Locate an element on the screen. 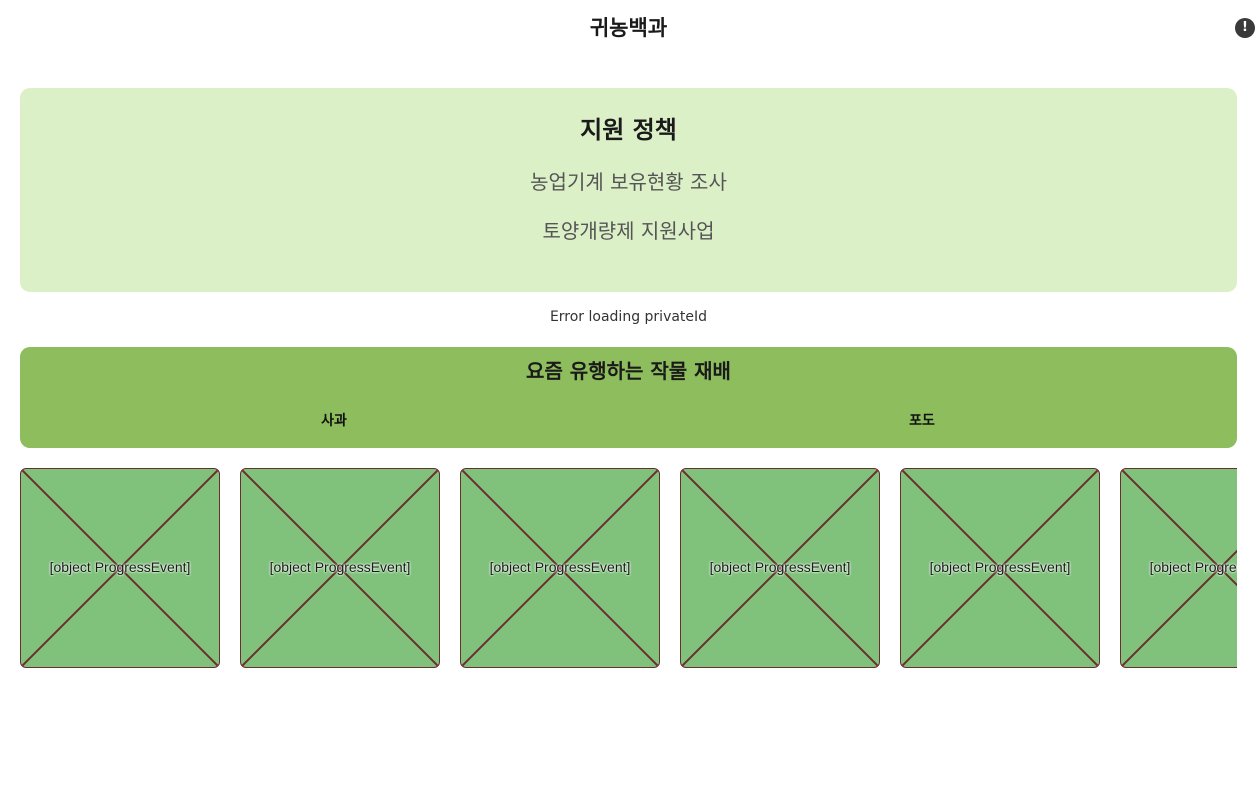  app-title: 귀농백과 is located at coordinates (628, 28).